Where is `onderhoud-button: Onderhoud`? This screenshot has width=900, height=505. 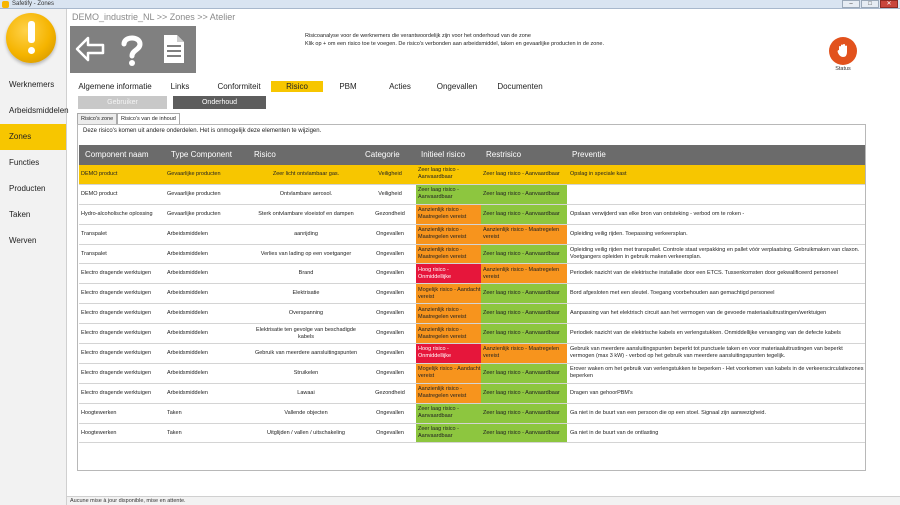 onderhoud-button: Onderhoud is located at coordinates (219, 102).